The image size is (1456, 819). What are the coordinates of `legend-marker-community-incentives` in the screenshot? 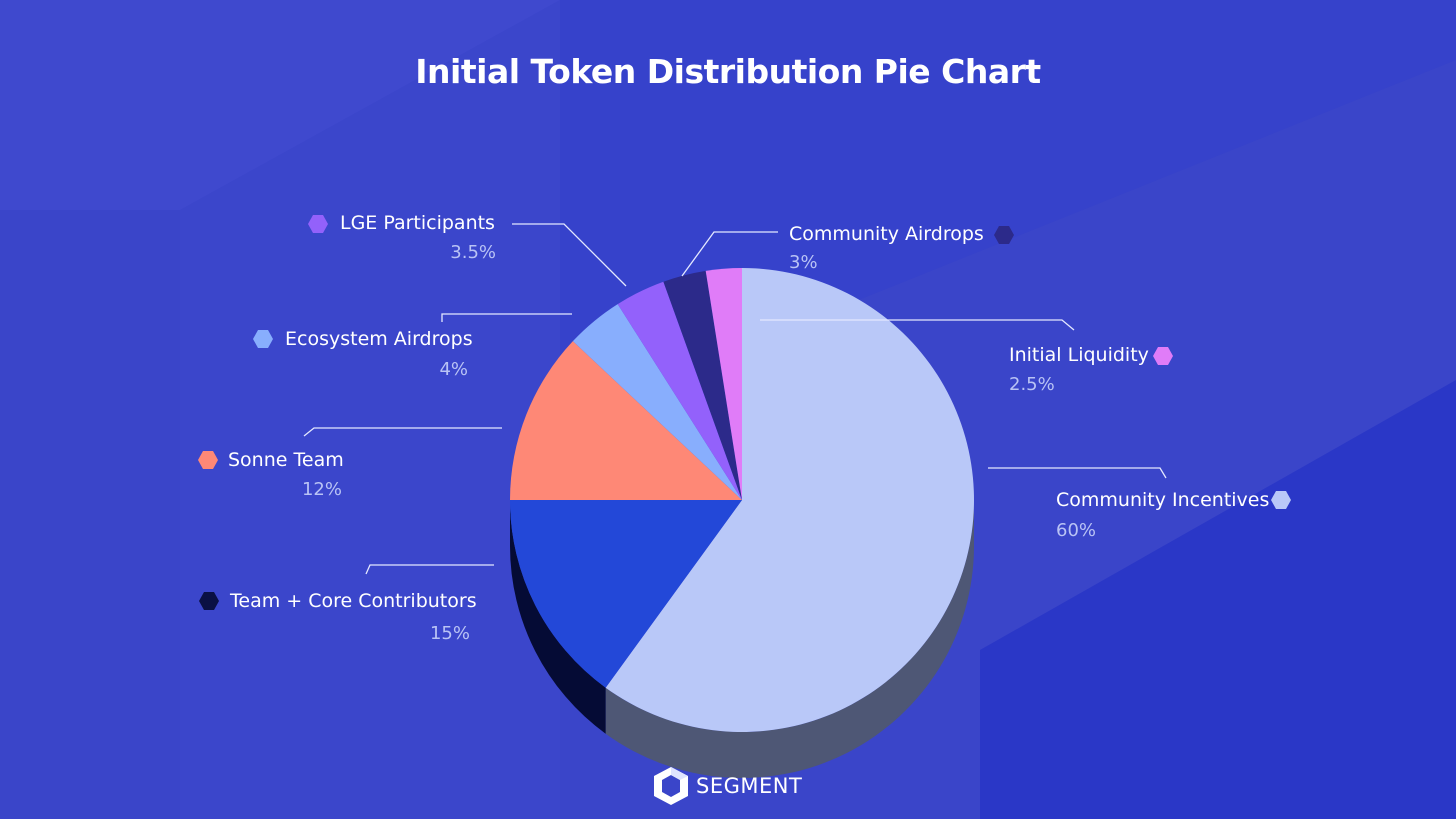 It's located at (1281, 500).